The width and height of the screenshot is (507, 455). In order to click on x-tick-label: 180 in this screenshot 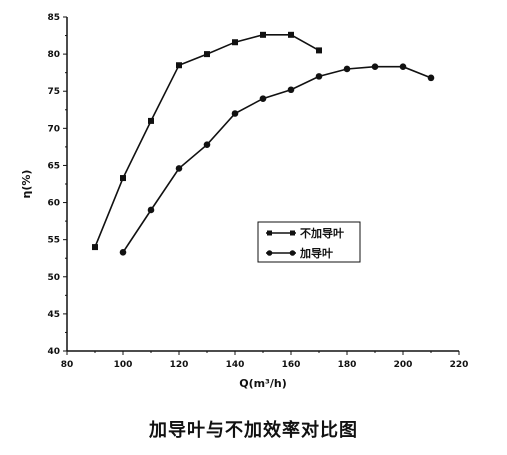, I will do `click(347, 365)`.